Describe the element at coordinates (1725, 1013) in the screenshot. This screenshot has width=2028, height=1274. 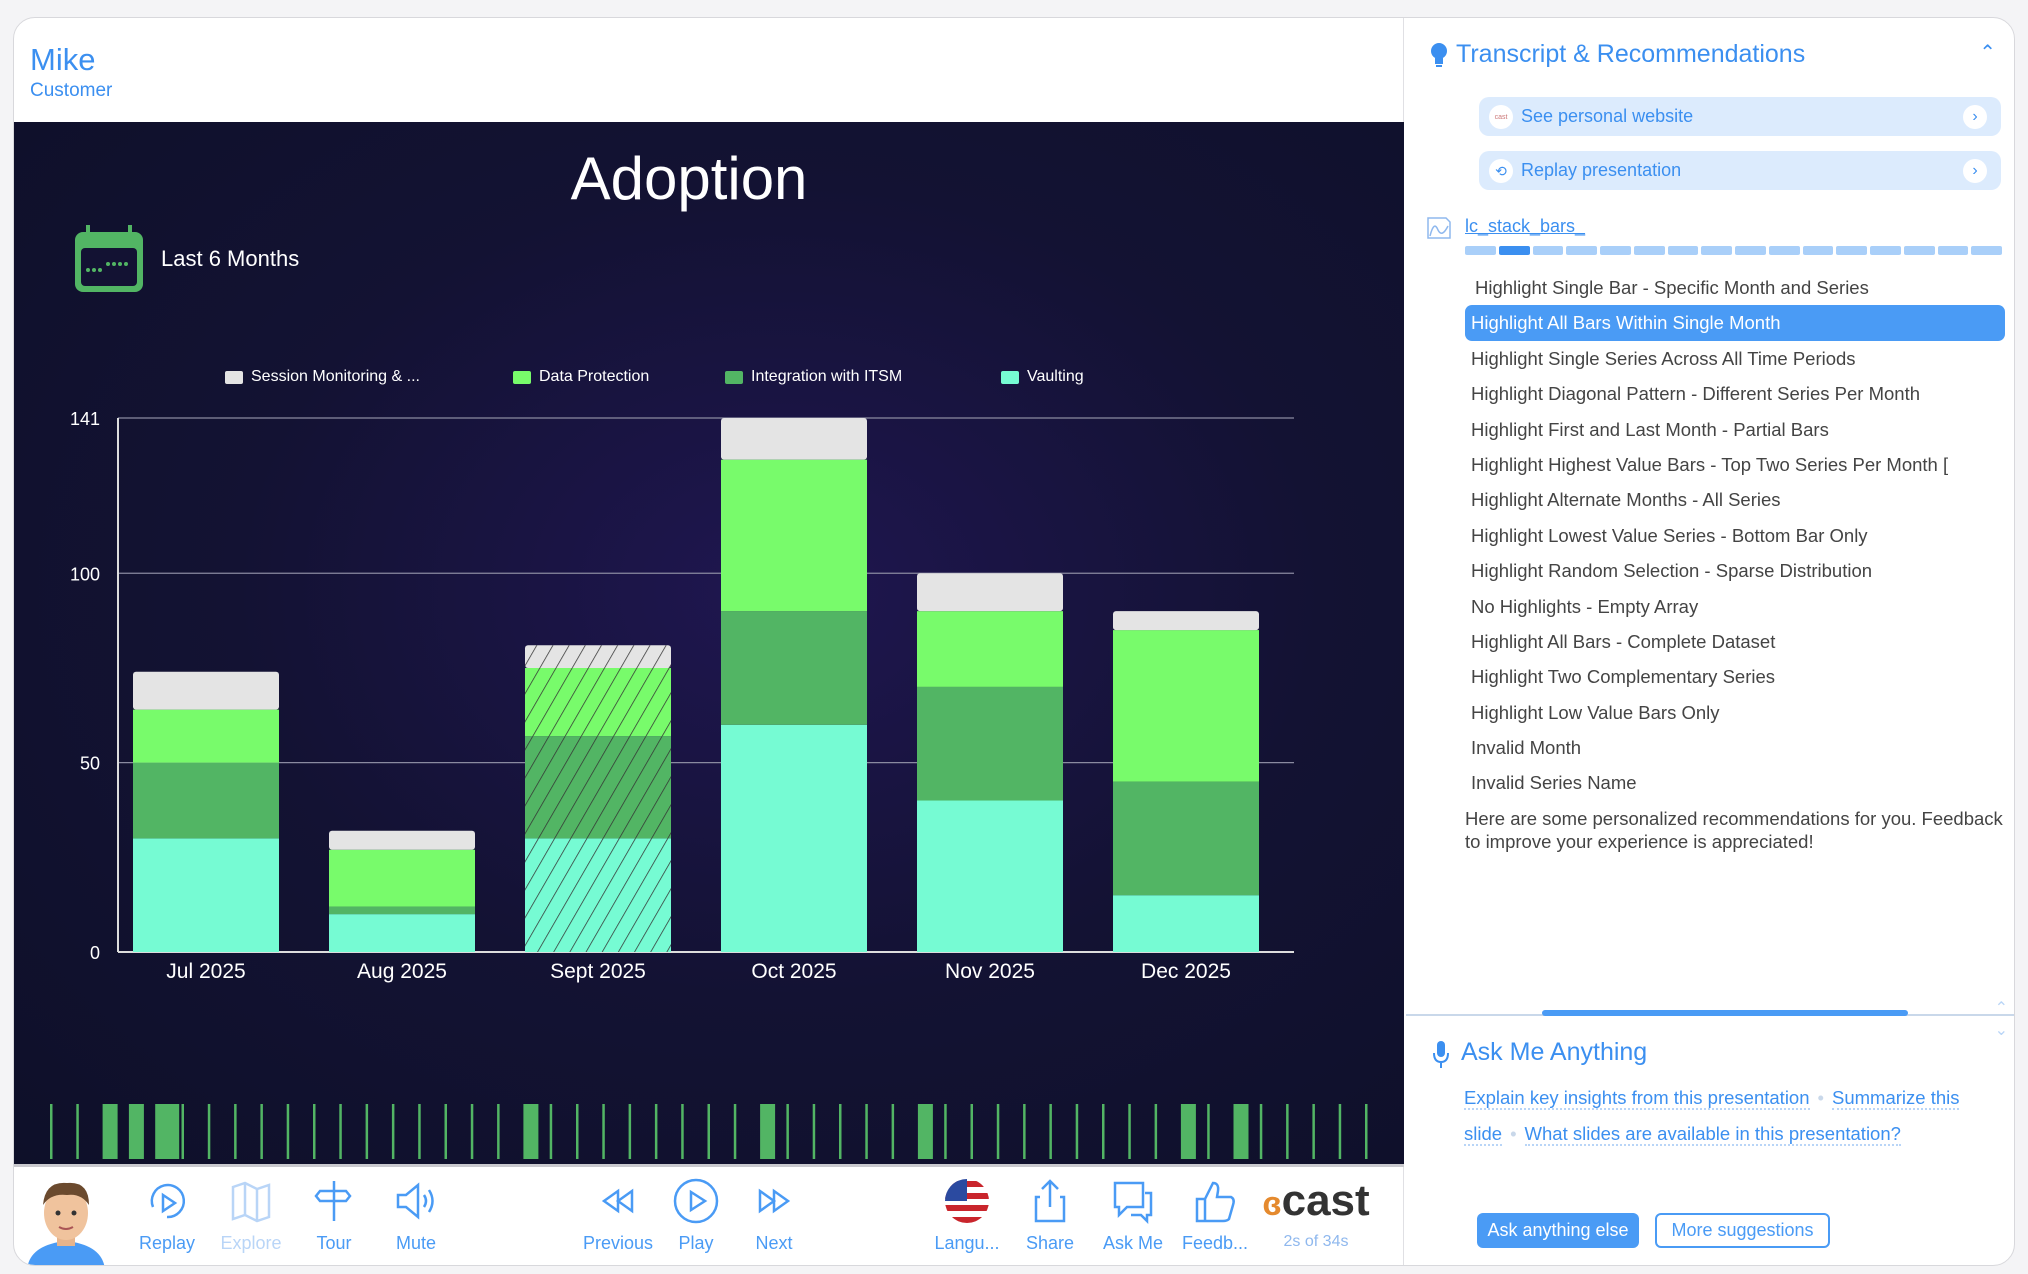
I see `panel-resize-handle` at that location.